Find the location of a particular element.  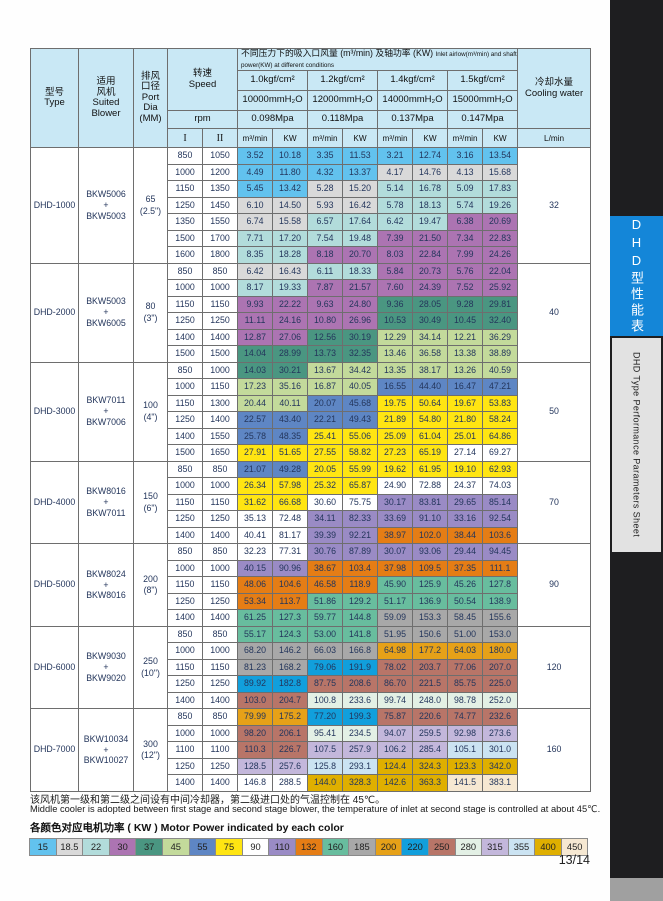

header-flow-unit: m³/min is located at coordinates (395, 138).